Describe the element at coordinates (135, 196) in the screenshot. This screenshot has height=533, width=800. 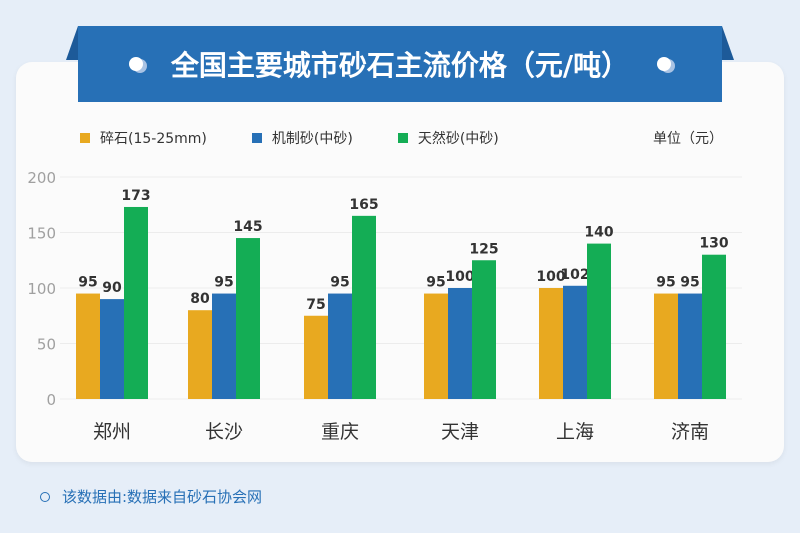
I see `data-label: 173` at that location.